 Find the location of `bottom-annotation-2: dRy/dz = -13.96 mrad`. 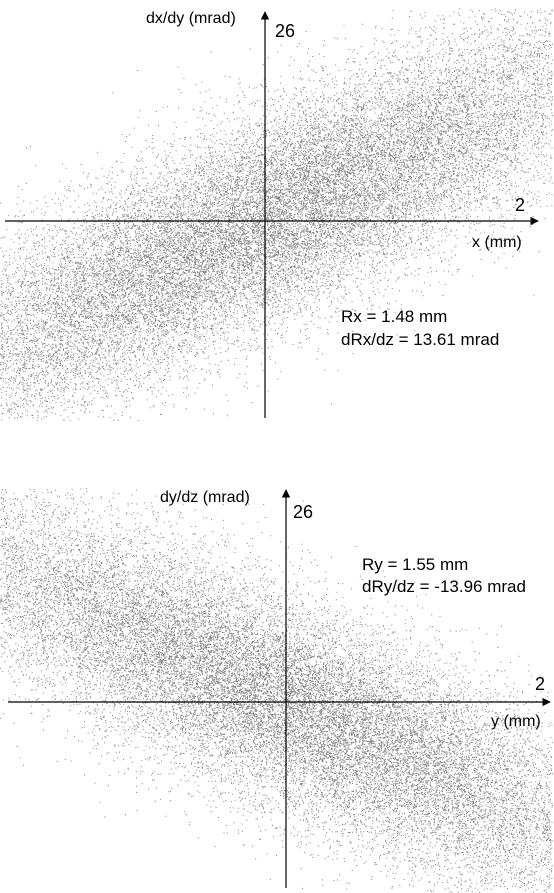

bottom-annotation-2: dRy/dz = -13.96 mrad is located at coordinates (444, 586).